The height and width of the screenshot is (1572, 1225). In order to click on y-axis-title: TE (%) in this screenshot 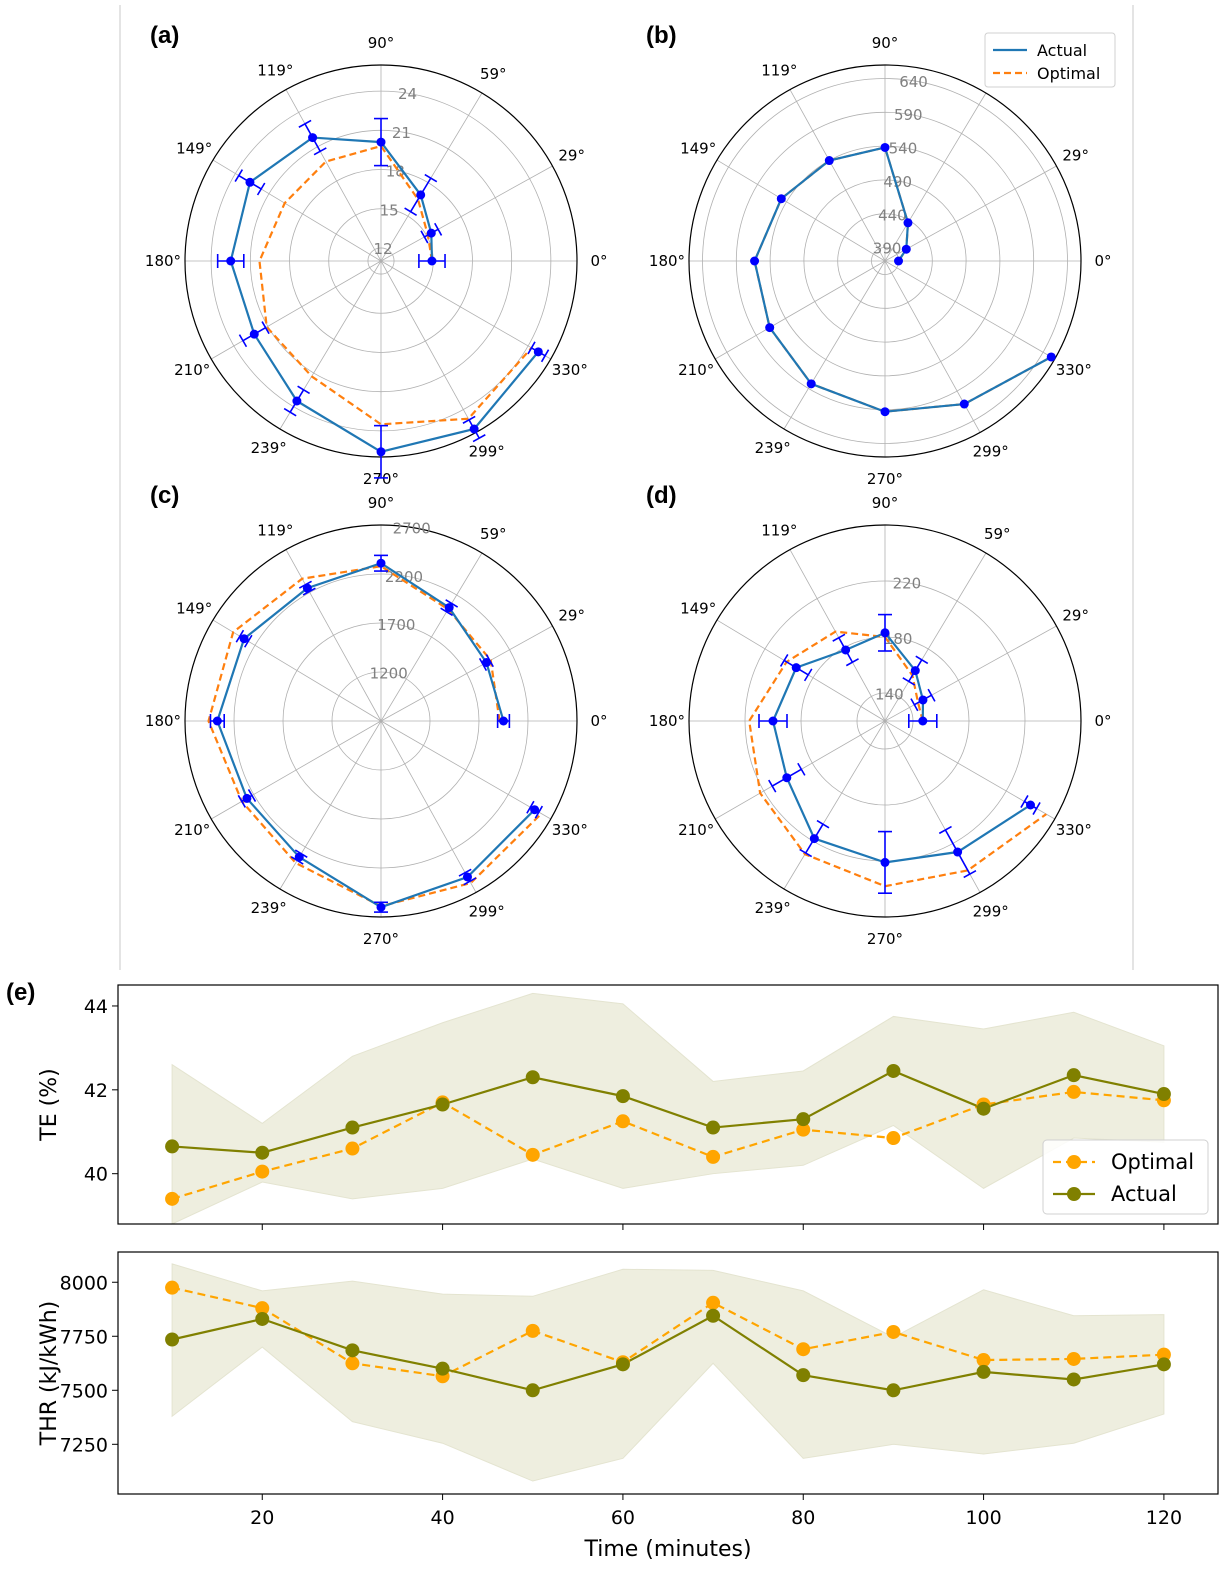, I will do `click(49, 1104)`.